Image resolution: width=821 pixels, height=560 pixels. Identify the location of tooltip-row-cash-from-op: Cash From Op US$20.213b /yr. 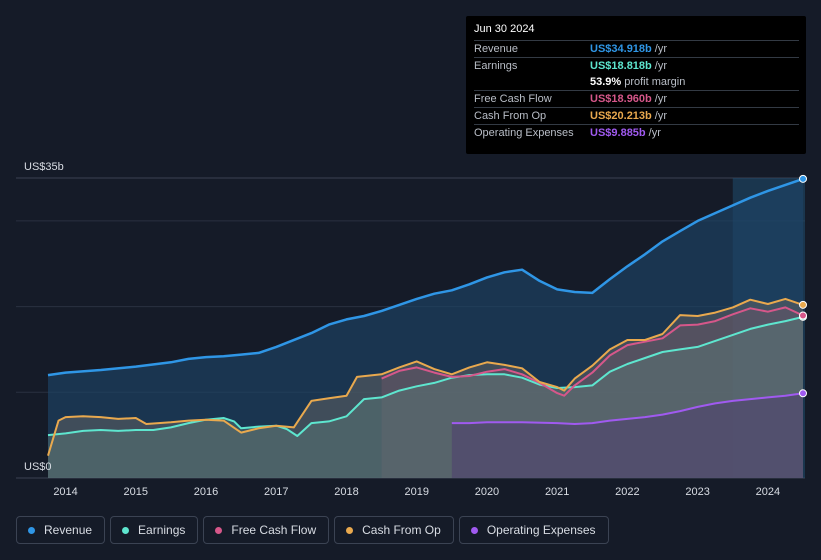
(636, 115).